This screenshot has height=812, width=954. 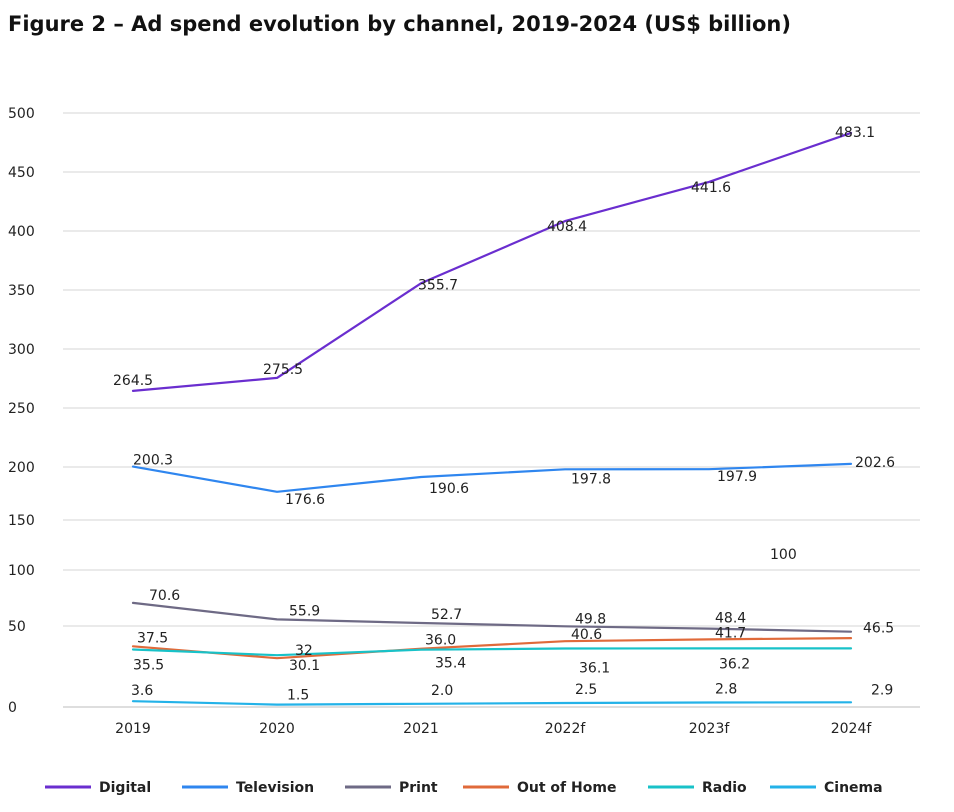 I want to click on series-line-television, so click(x=492, y=477).